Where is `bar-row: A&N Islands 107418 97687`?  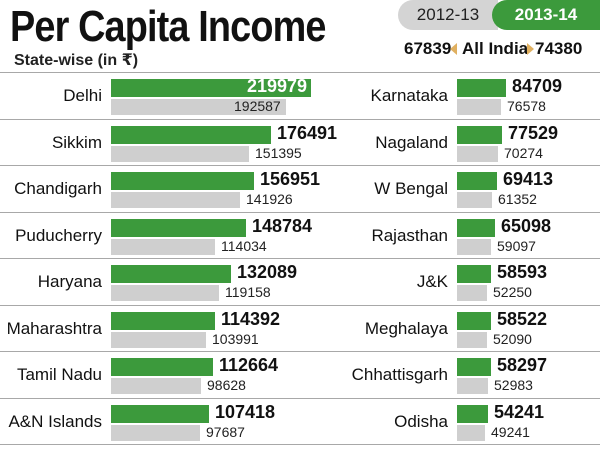
bar-row: A&N Islands 107418 97687 is located at coordinates (300, 421).